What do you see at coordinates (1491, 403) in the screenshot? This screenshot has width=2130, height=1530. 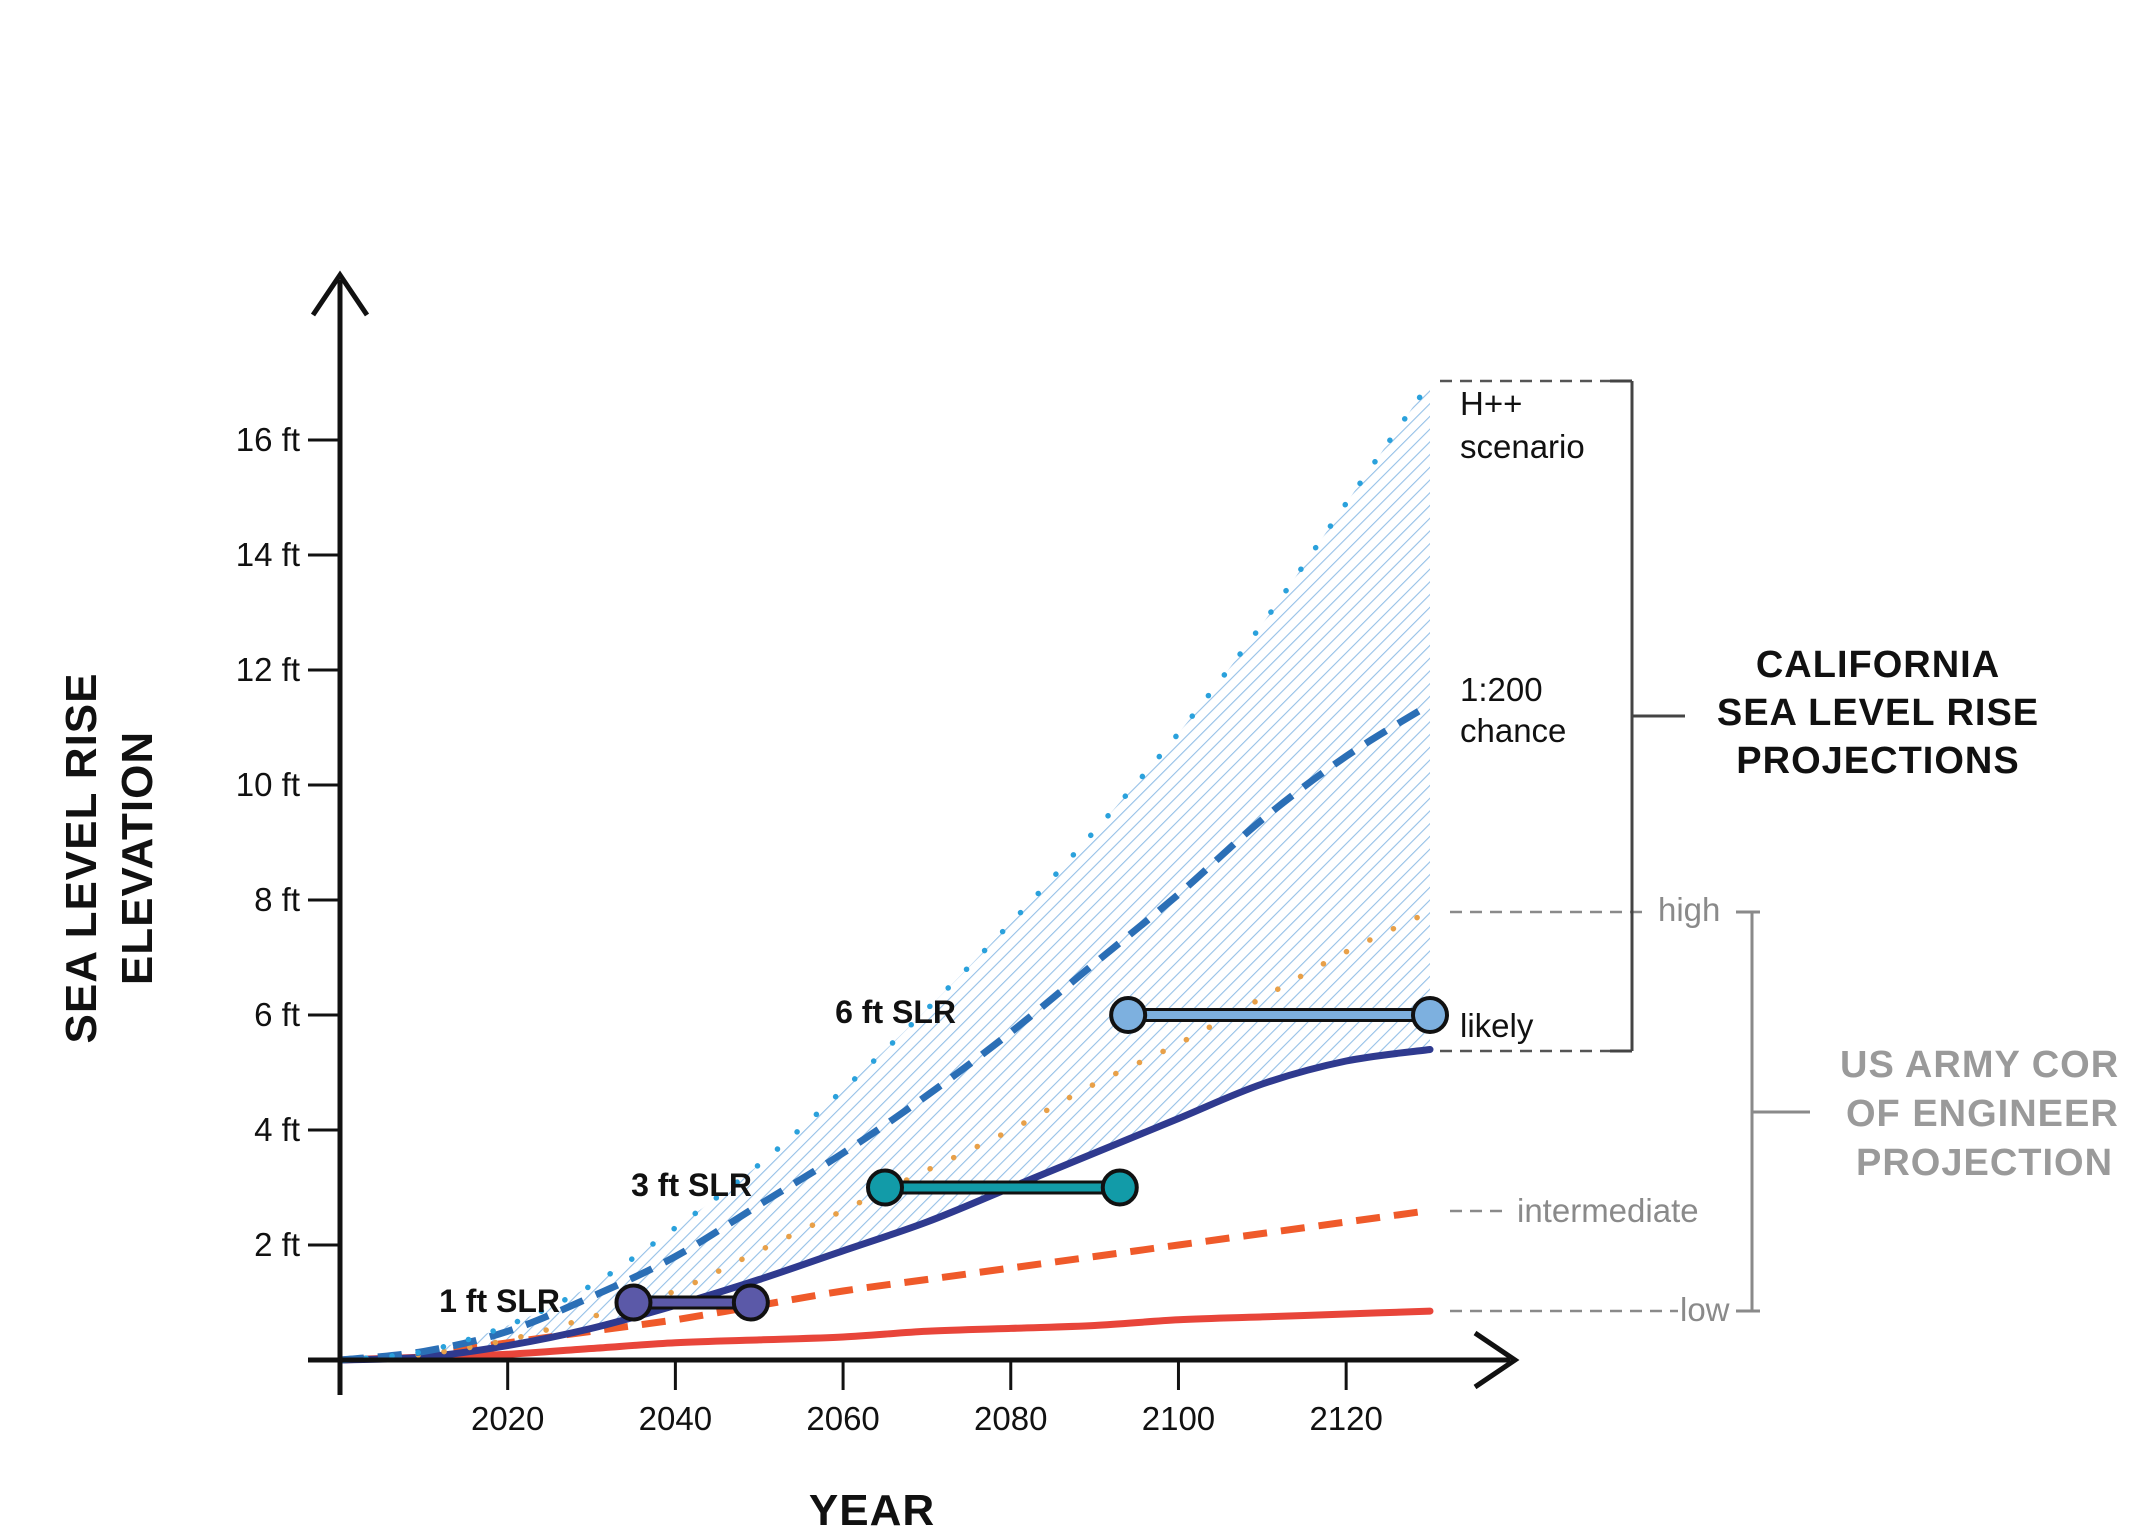 I see `hpp-label-1: H++` at bounding box center [1491, 403].